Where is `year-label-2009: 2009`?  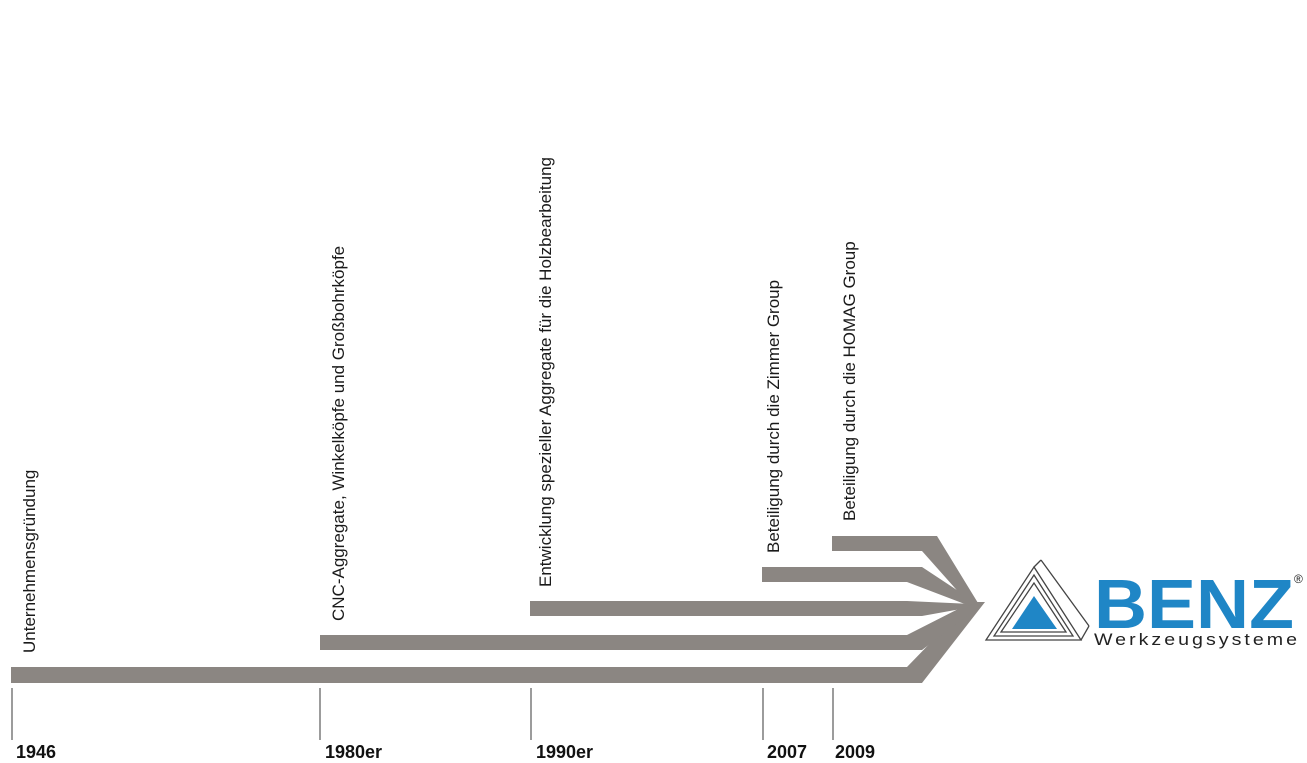
year-label-2009: 2009 is located at coordinates (855, 752).